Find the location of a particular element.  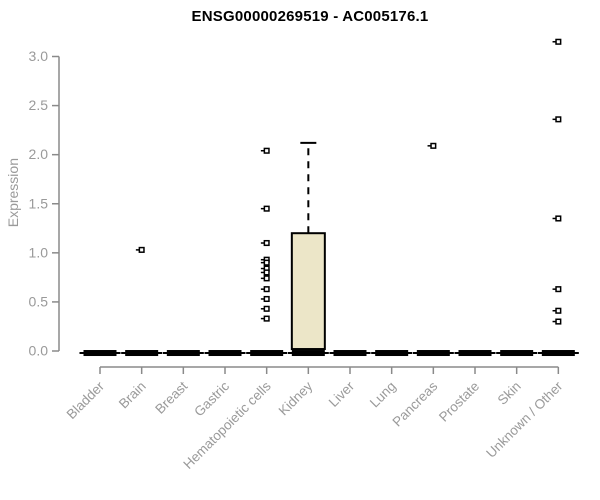

x-tick-label: Breast is located at coordinates (171, 397).